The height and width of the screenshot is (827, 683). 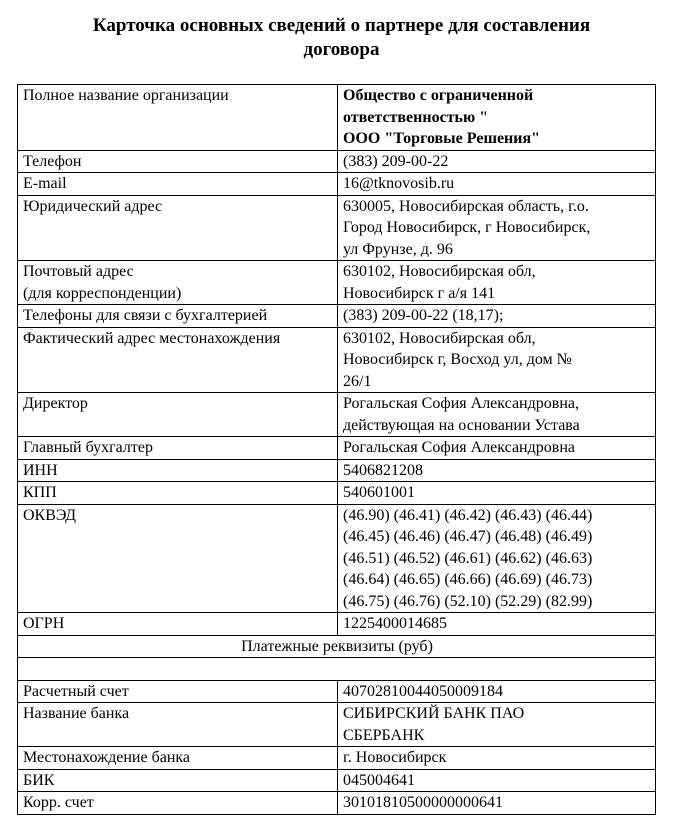 I want to click on field-label: ОГРН, so click(x=177, y=624).